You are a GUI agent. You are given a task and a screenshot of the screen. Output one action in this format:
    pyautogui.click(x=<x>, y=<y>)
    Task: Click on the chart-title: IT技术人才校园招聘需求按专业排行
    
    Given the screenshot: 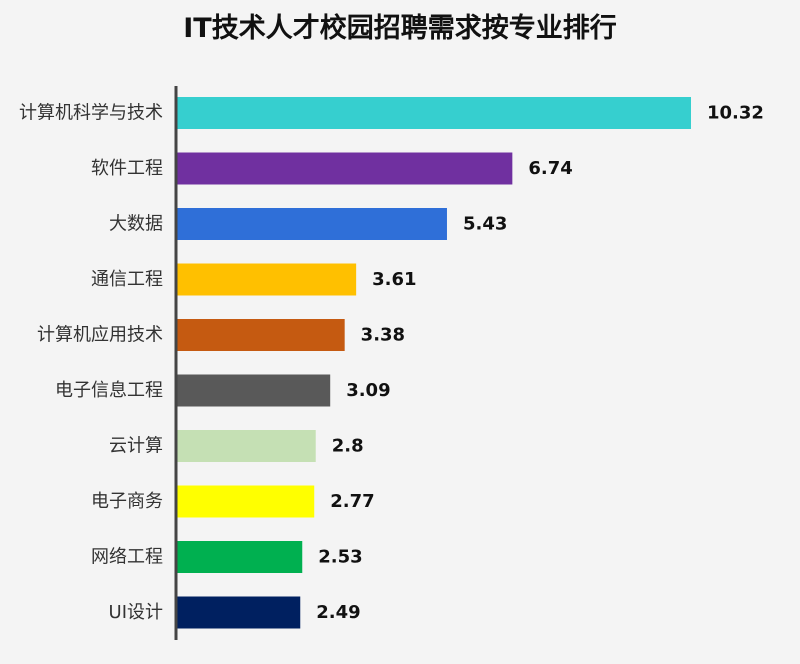 What is the action you would take?
    pyautogui.click(x=400, y=28)
    